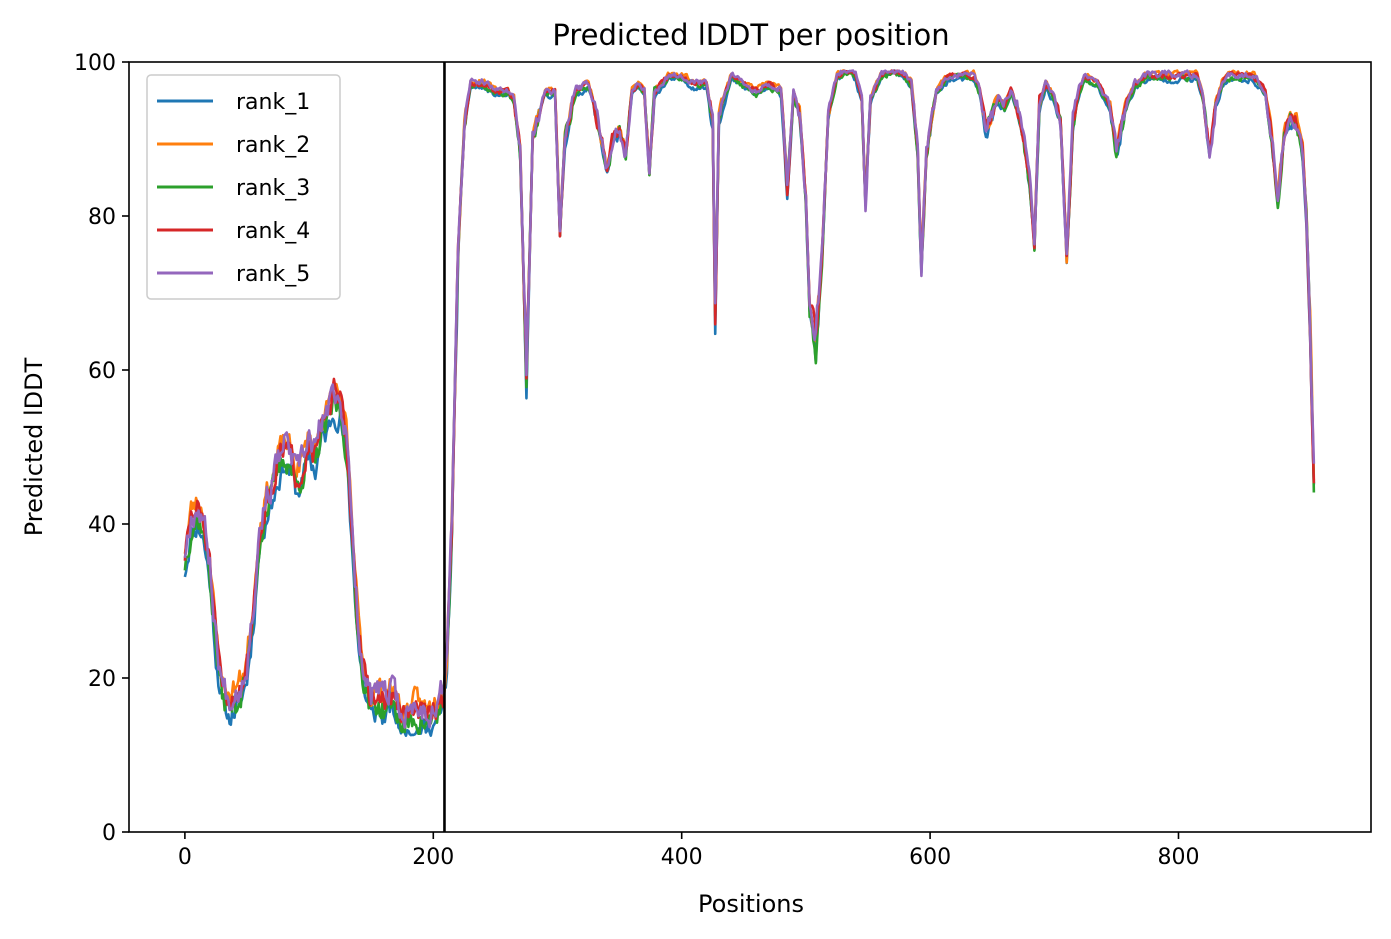  Describe the element at coordinates (1178, 857) in the screenshot. I see `x-tick-label: 800` at that location.